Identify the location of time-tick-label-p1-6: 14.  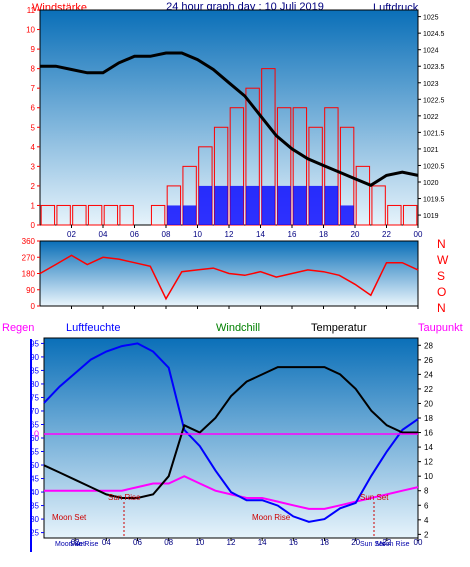
(260, 234).